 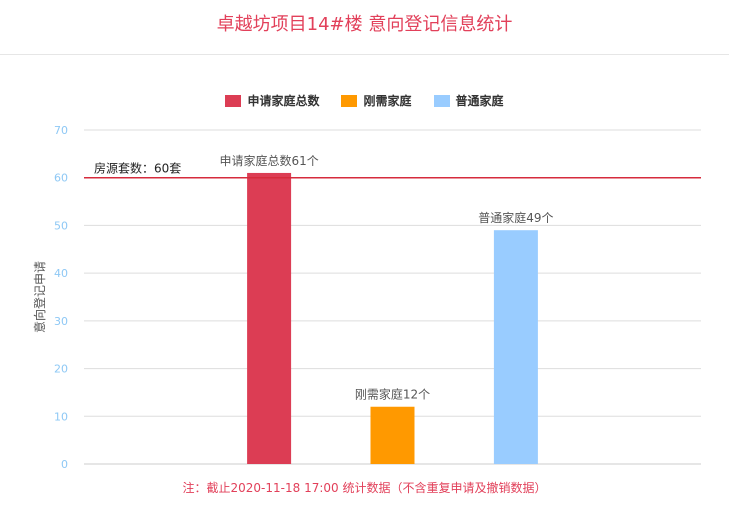 What do you see at coordinates (364, 24) in the screenshot?
I see `chart-title: 卓越坊项目14#楼 意向登记信息统计` at bounding box center [364, 24].